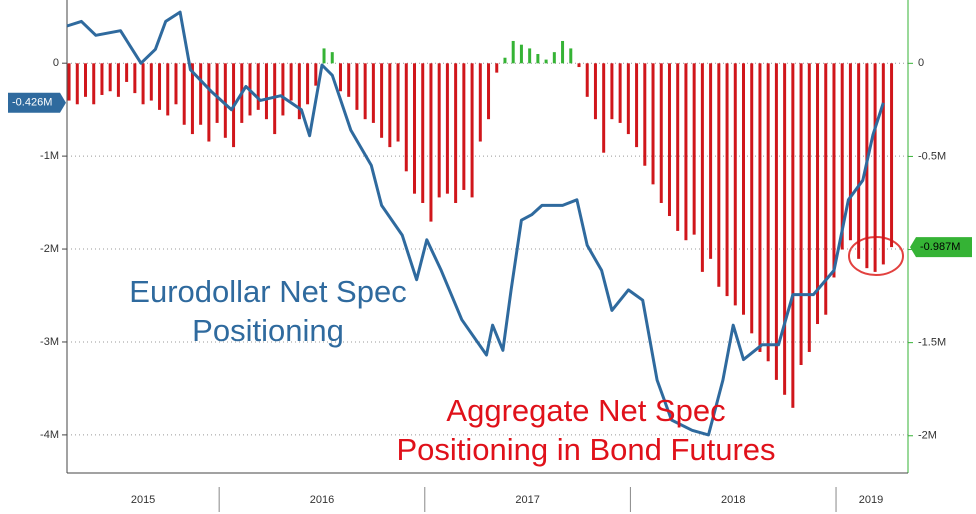  Describe the element at coordinates (49, 249) in the screenshot. I see `y-tick-label: -2M` at that location.